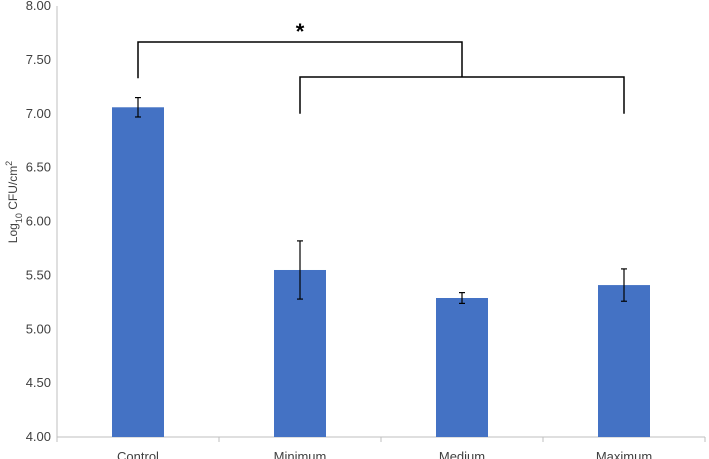 The height and width of the screenshot is (459, 709). I want to click on y-tick-label: 5.00, so click(38, 328).